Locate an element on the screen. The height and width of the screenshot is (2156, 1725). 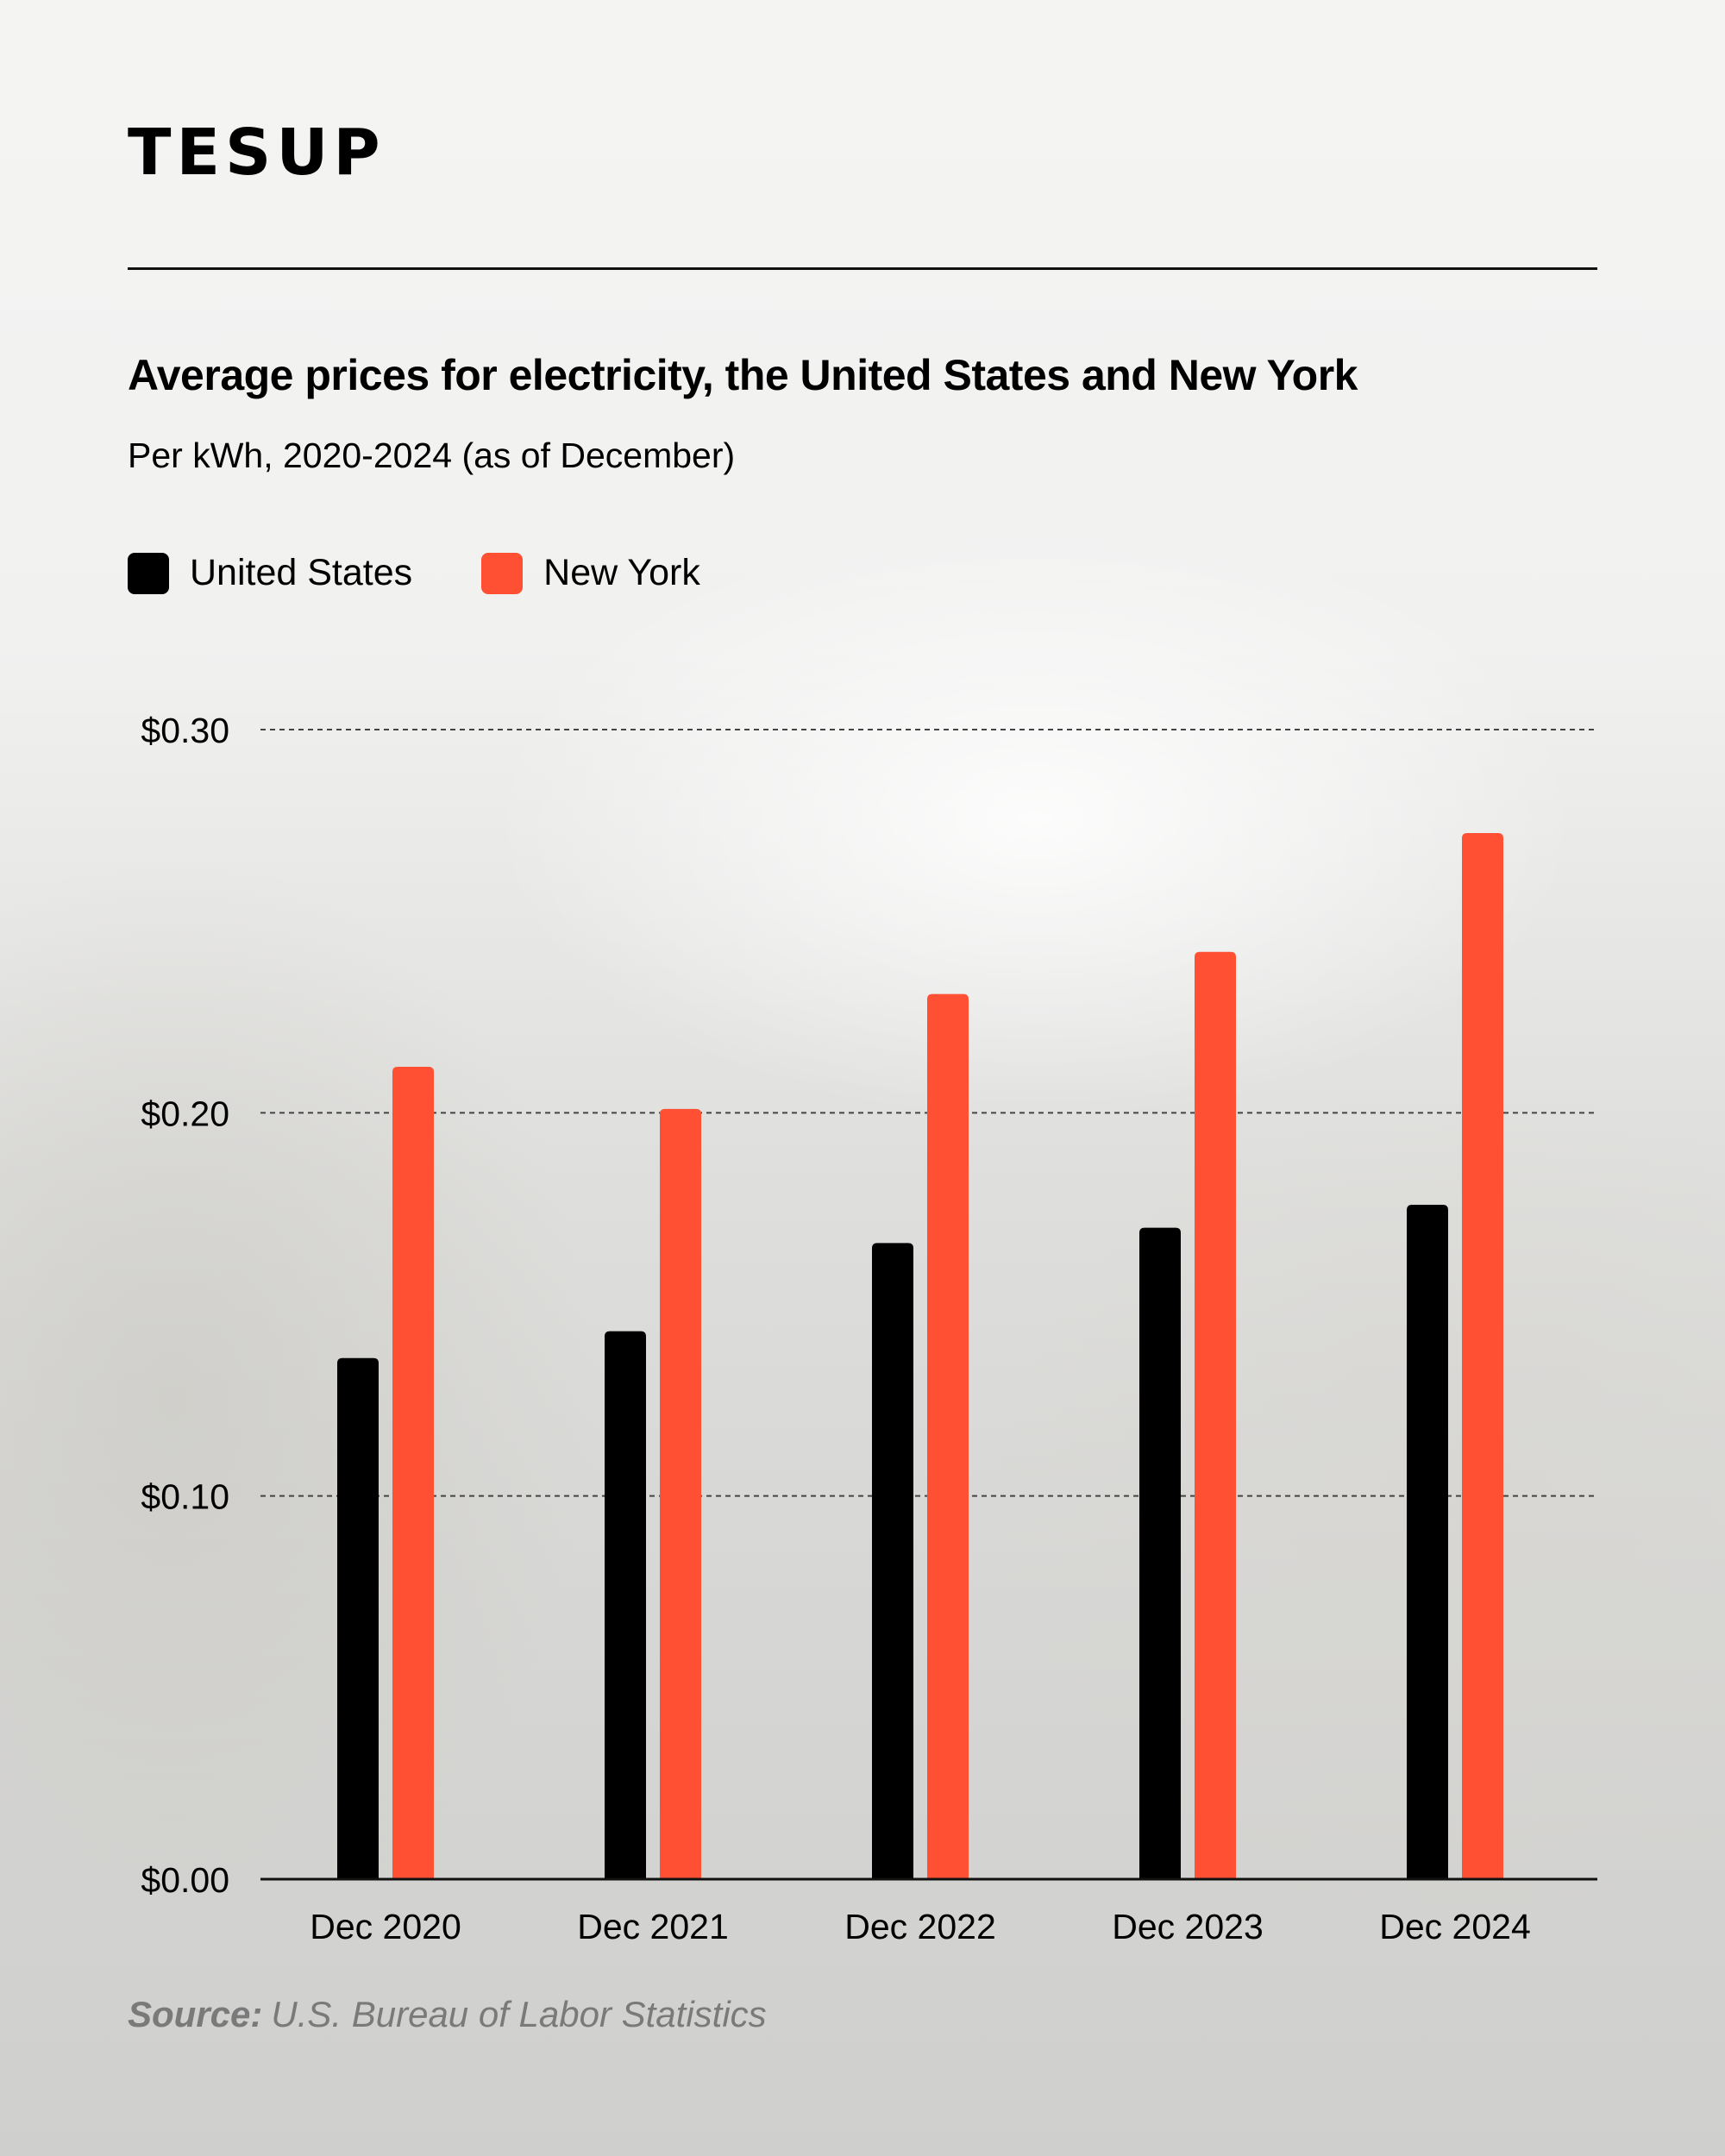
legend-swatch-united-states is located at coordinates (149, 573).